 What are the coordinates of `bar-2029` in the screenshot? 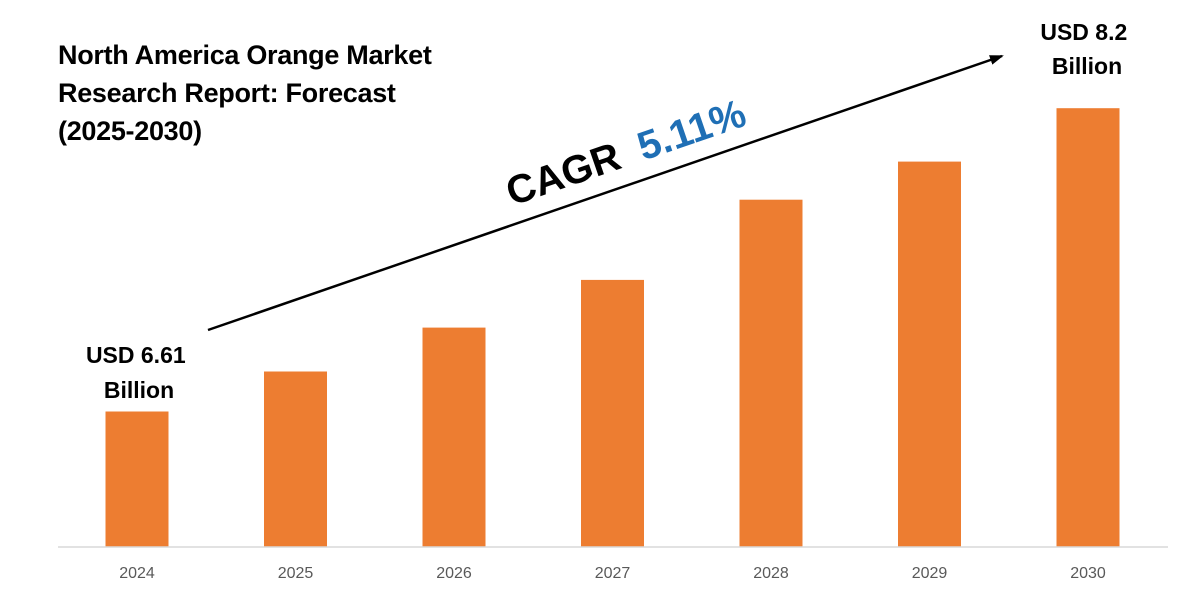 It's located at (929, 354).